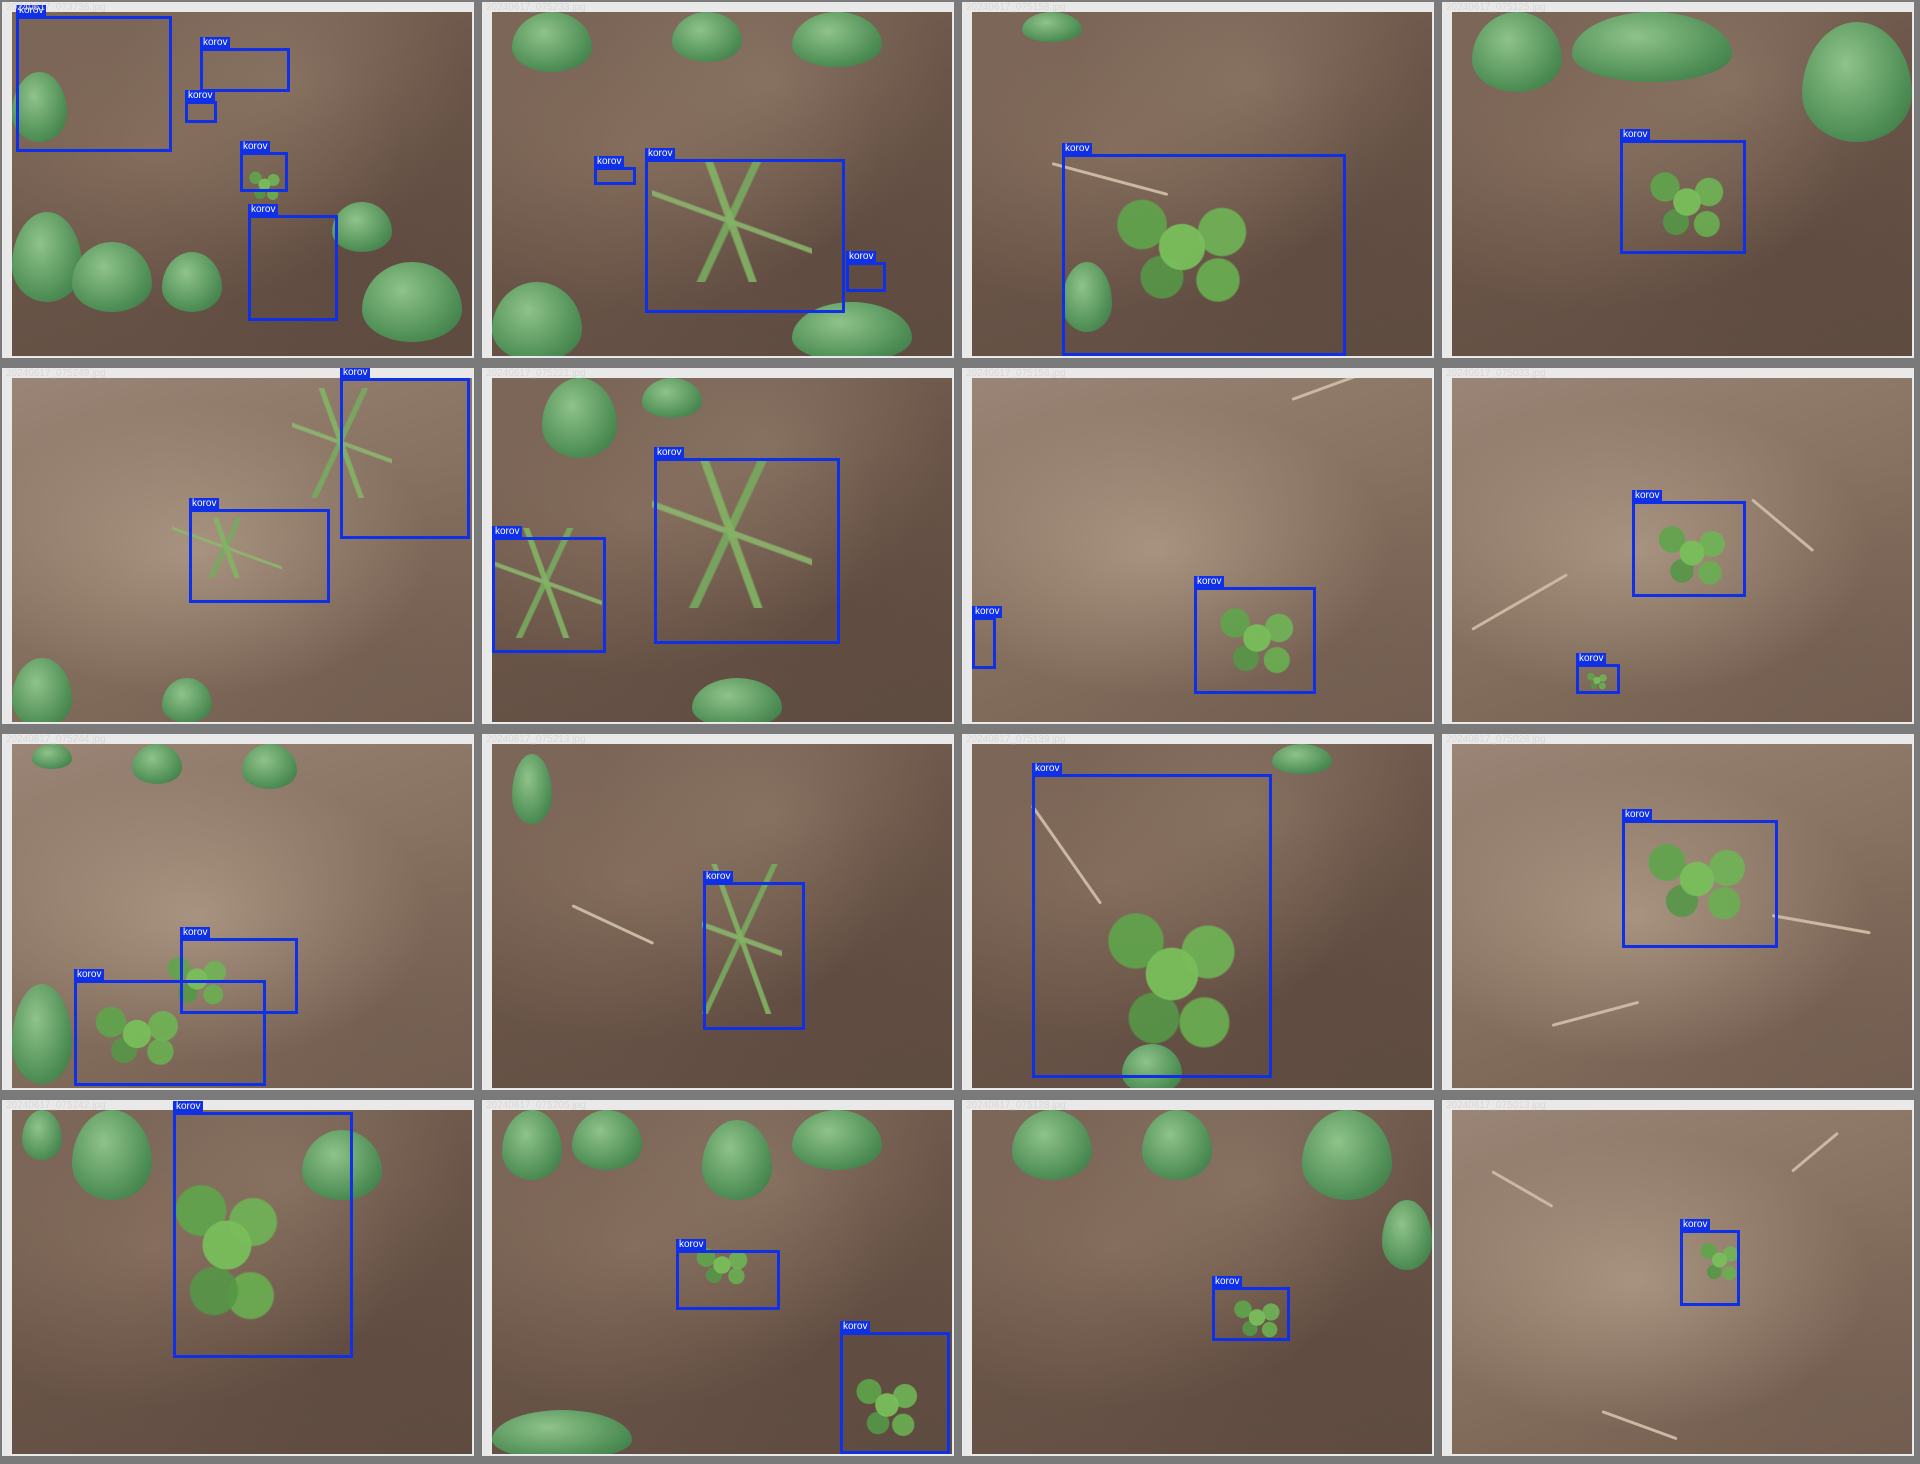  I want to click on image-tile-8: 20240617_075033.jpg korov korov, so click(1678, 546).